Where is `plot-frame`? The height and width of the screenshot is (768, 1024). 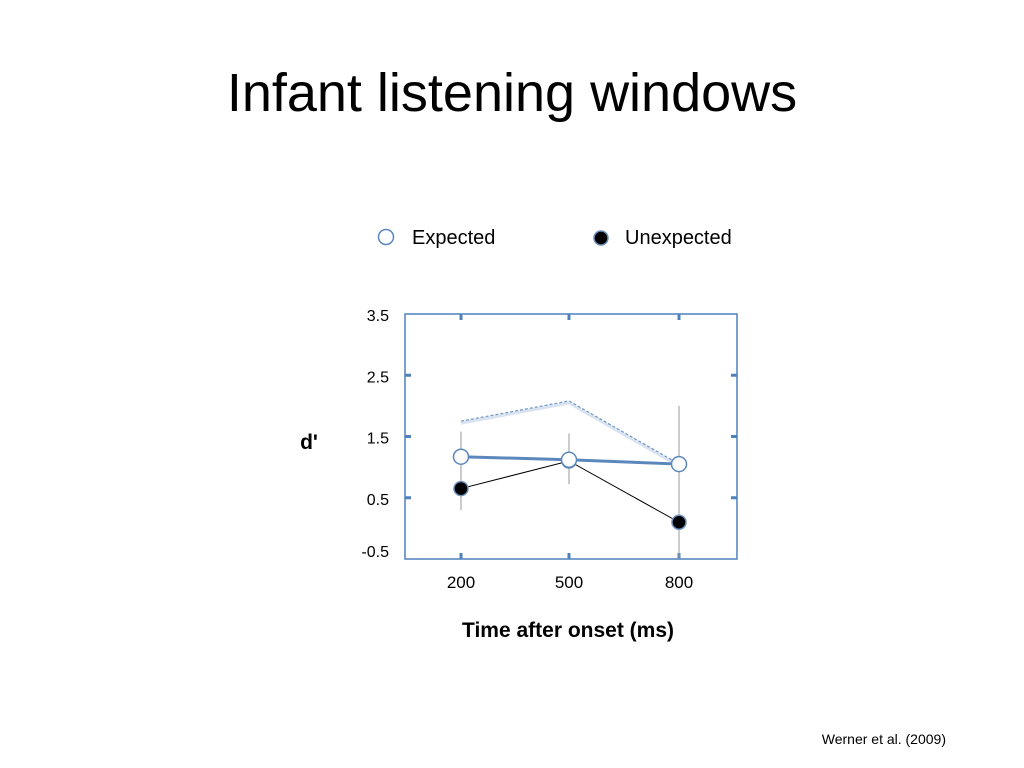
plot-frame is located at coordinates (571, 436).